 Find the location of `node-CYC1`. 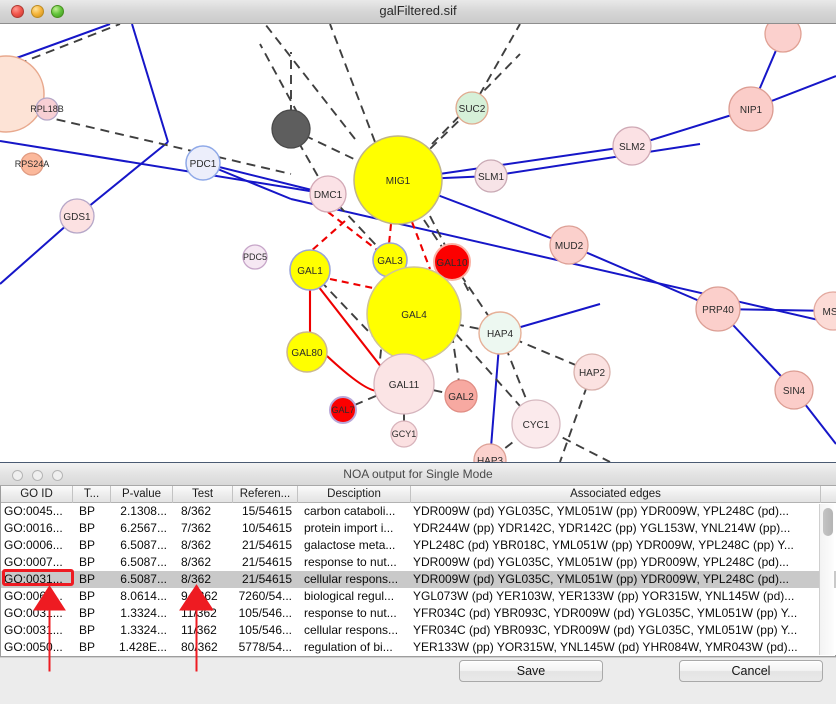

node-CYC1 is located at coordinates (536, 424).